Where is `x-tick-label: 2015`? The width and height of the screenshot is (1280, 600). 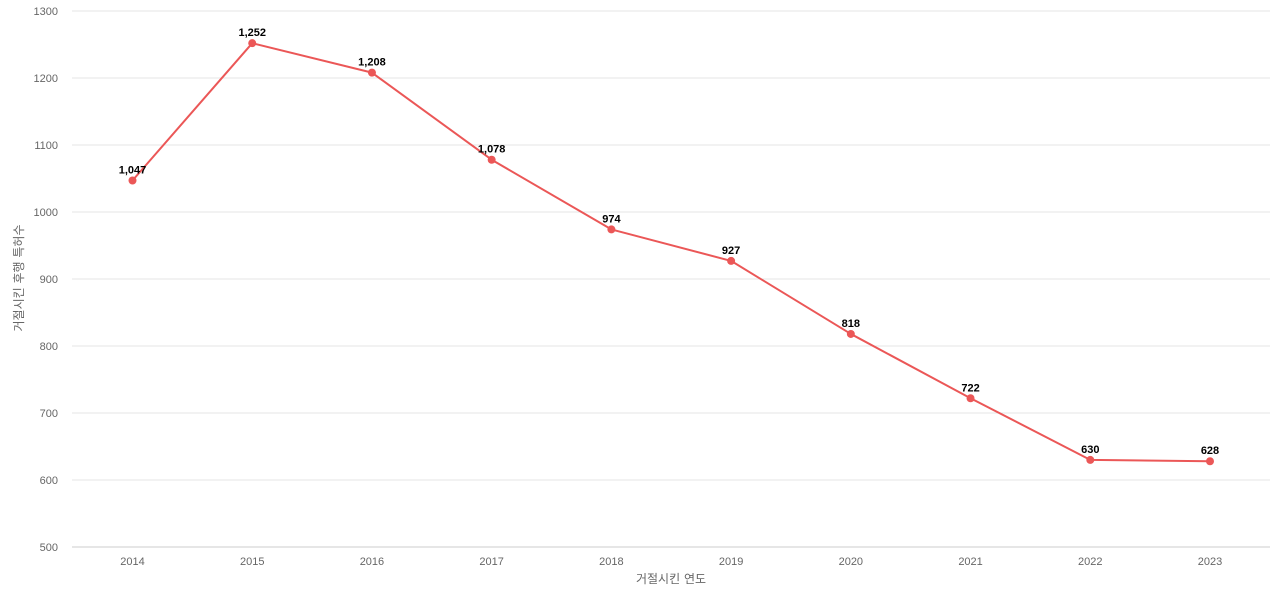
x-tick-label: 2015 is located at coordinates (252, 562).